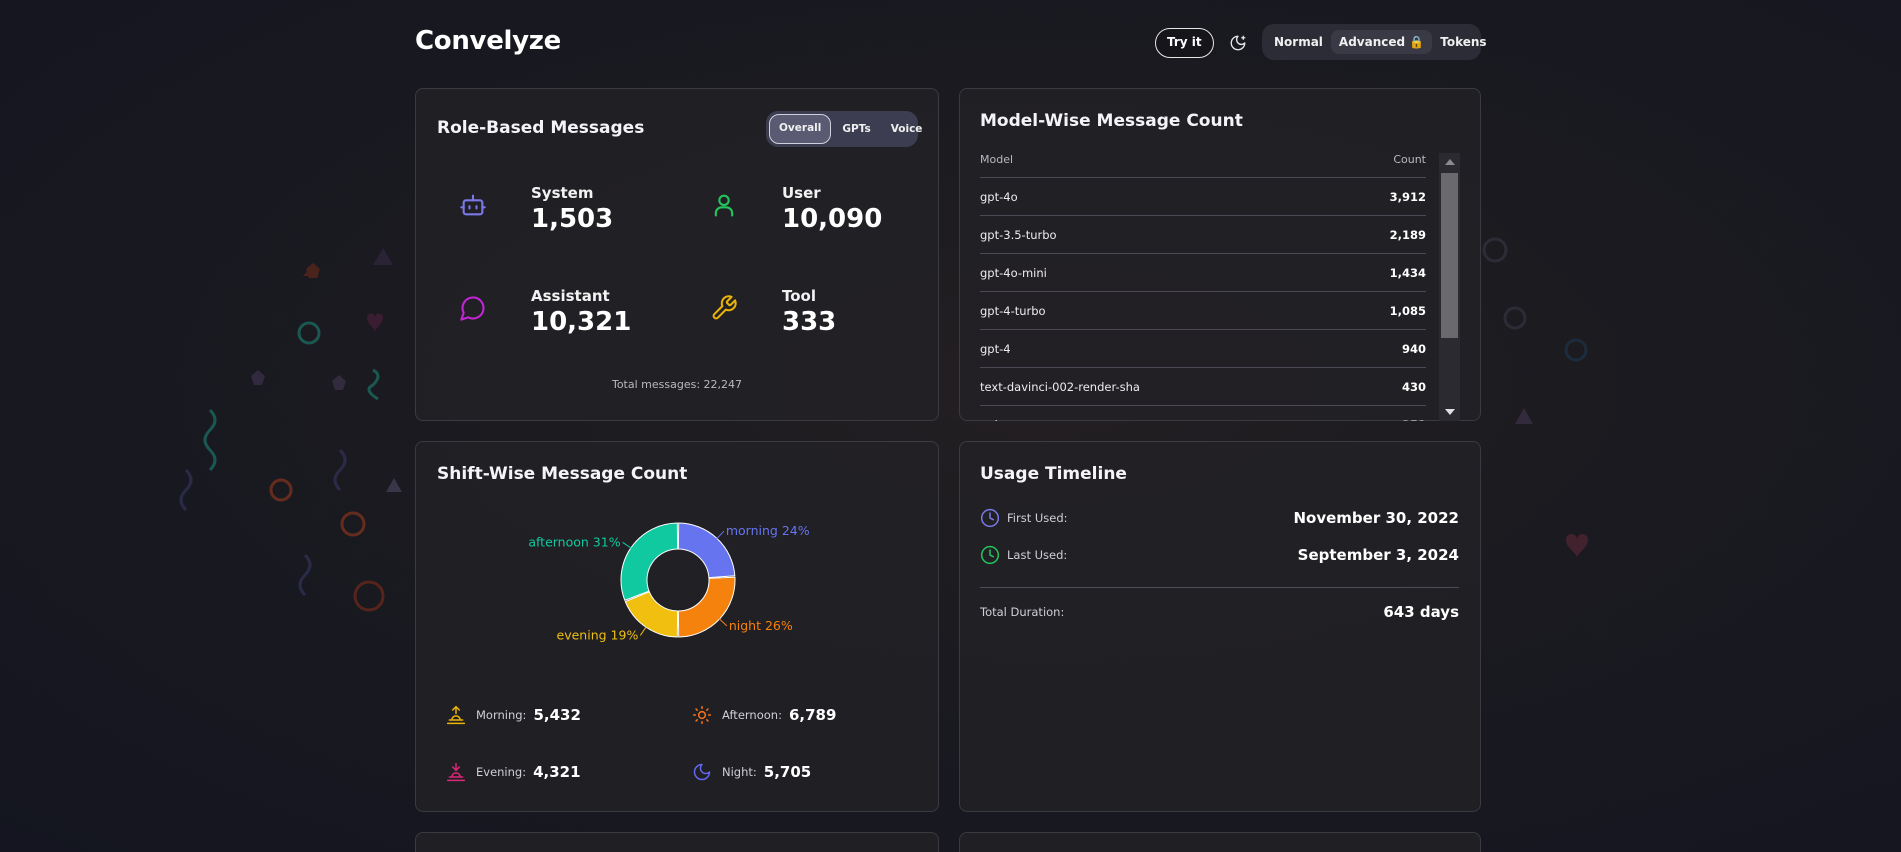  Describe the element at coordinates (999, 197) in the screenshot. I see `model-name: gpt-4o` at that location.